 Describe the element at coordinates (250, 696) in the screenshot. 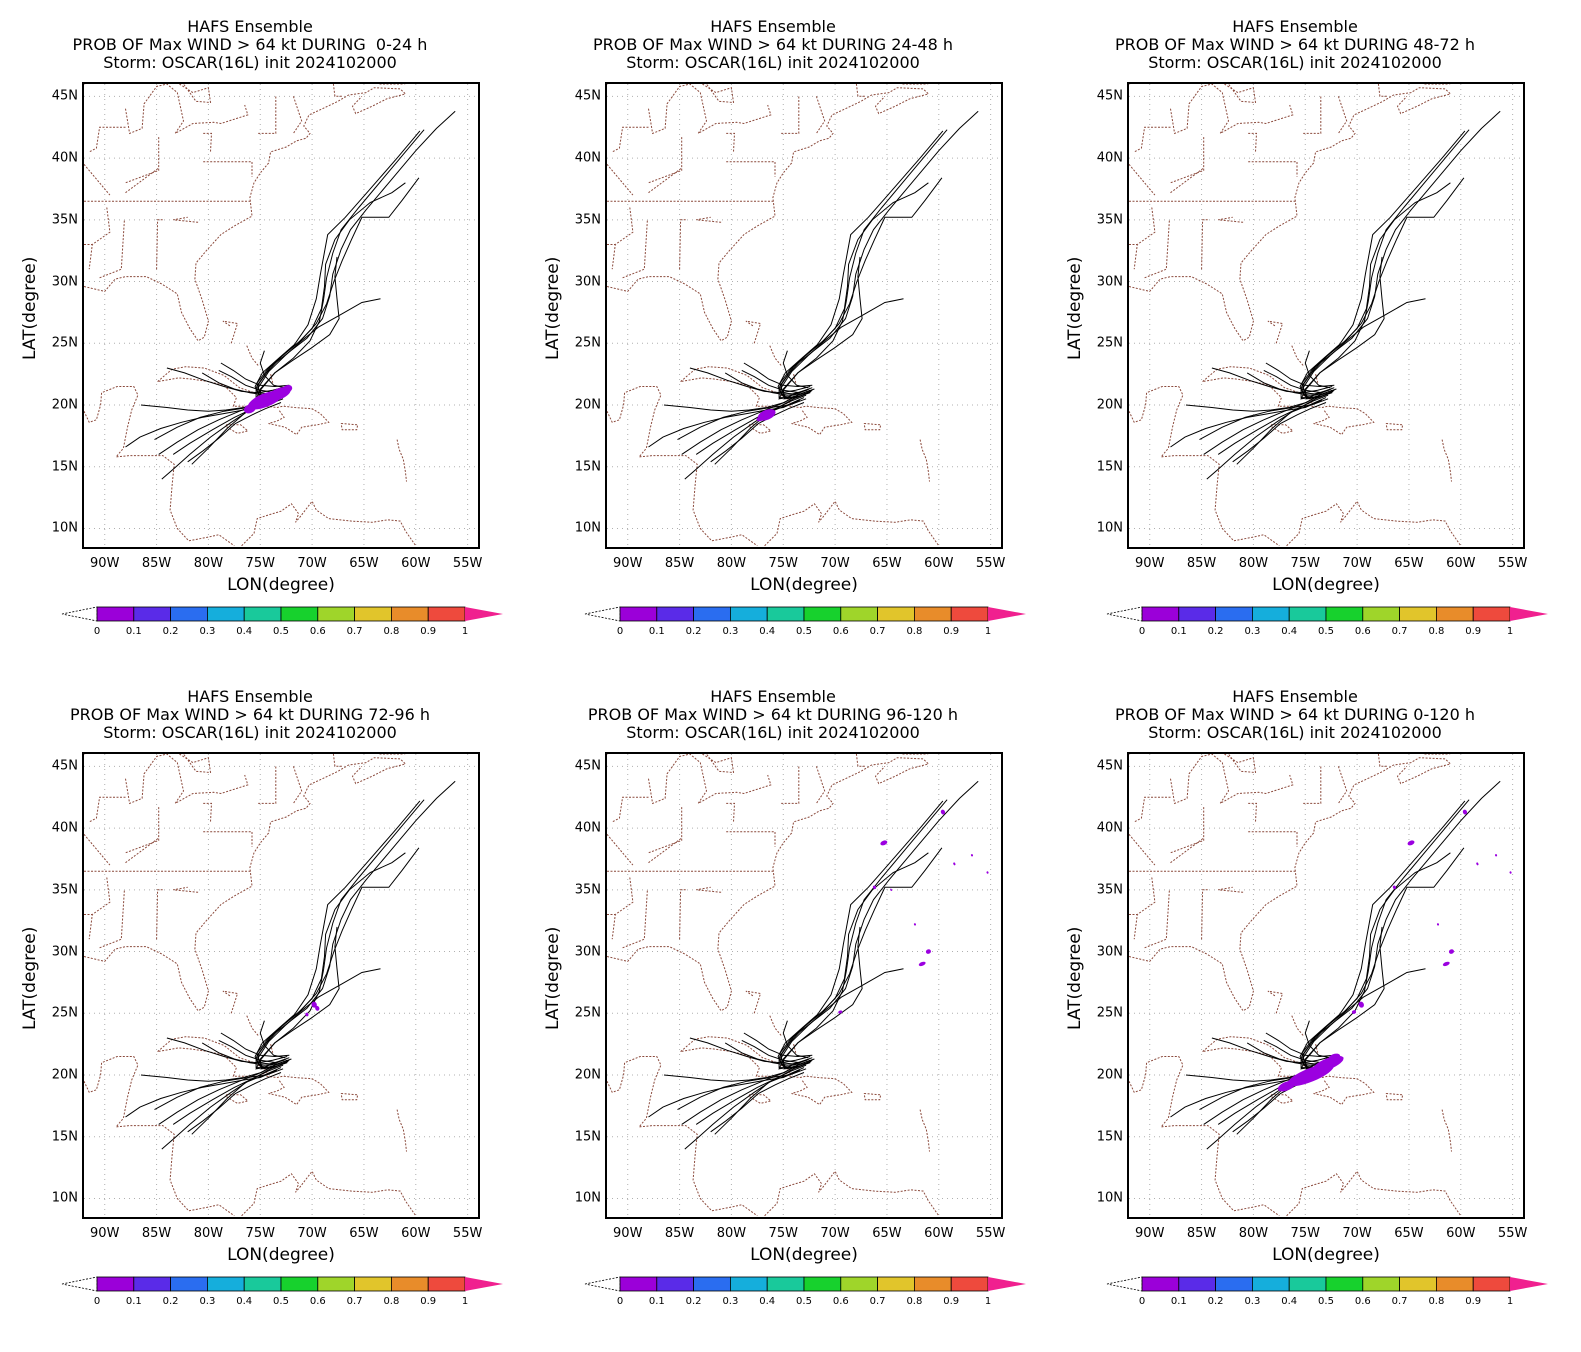

I see `panel-title-line-1: HAFS Ensemble` at that location.